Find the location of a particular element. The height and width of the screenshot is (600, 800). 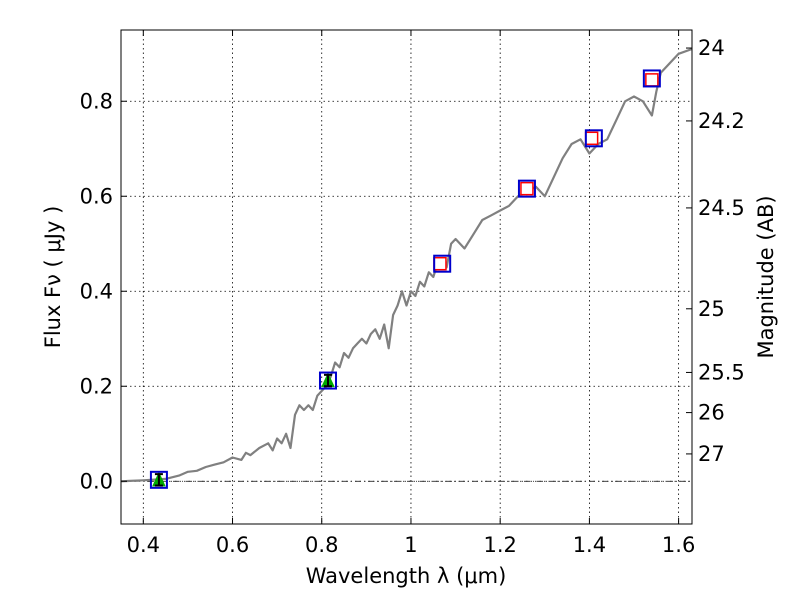

right-tick-label: 25 is located at coordinates (711, 309).